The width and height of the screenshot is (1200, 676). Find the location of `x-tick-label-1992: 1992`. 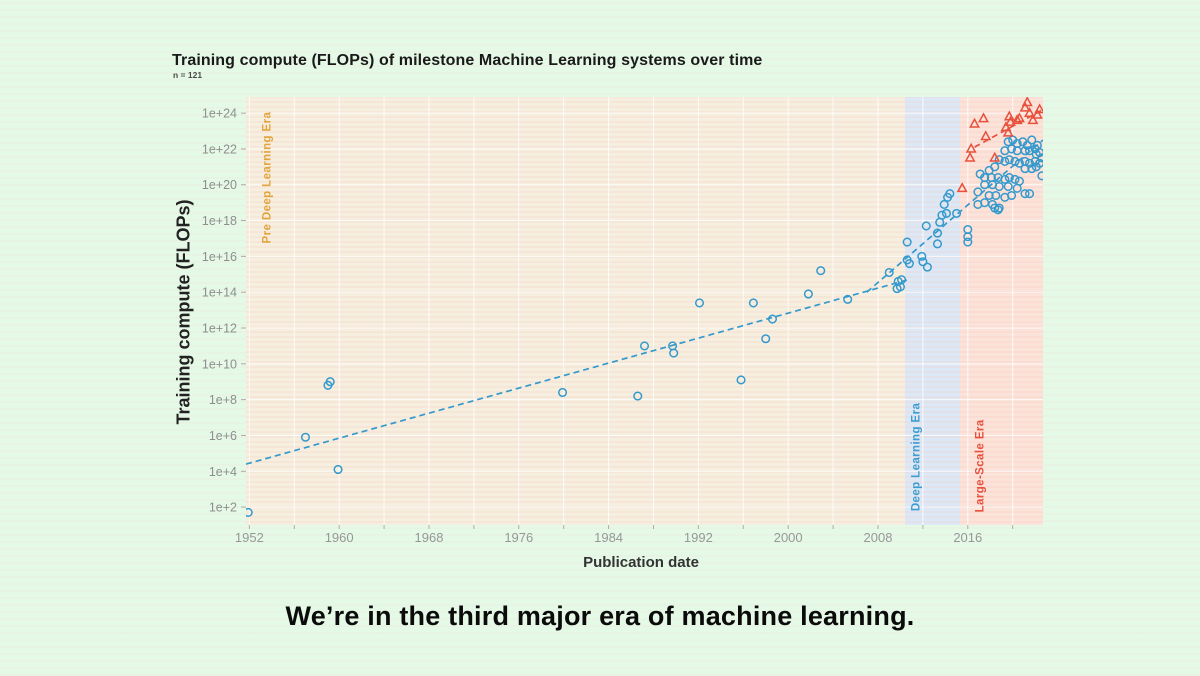

x-tick-label-1992: 1992 is located at coordinates (698, 537).